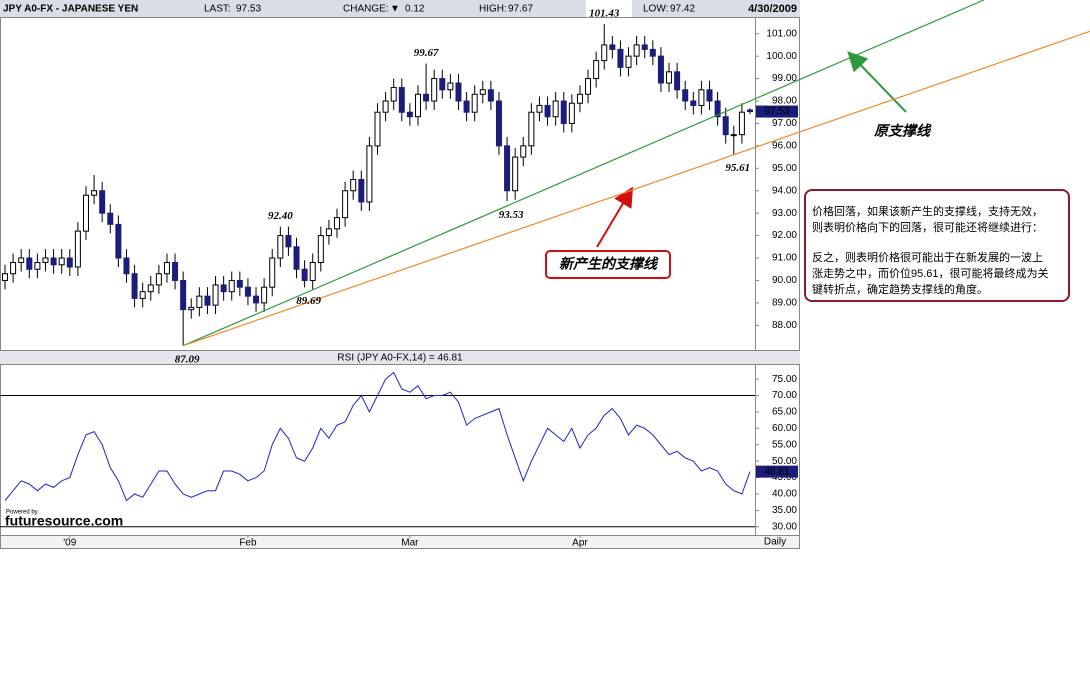 This screenshot has height=689, width=1090. What do you see at coordinates (187, 359) in the screenshot?
I see `annotation: 87.09` at bounding box center [187, 359].